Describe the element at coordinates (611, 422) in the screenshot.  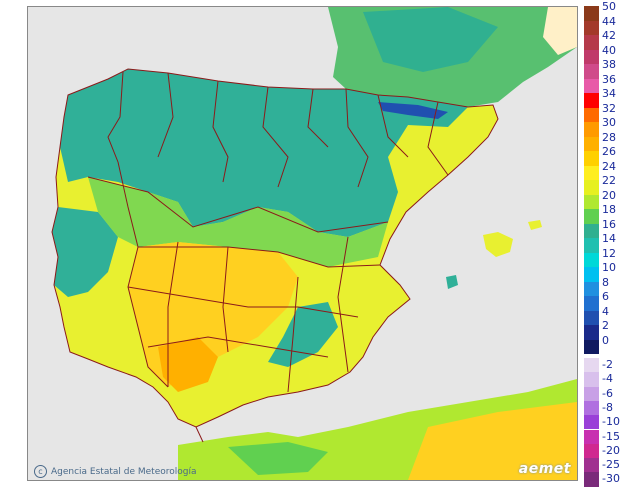
I see `legend-label: -10` at that location.